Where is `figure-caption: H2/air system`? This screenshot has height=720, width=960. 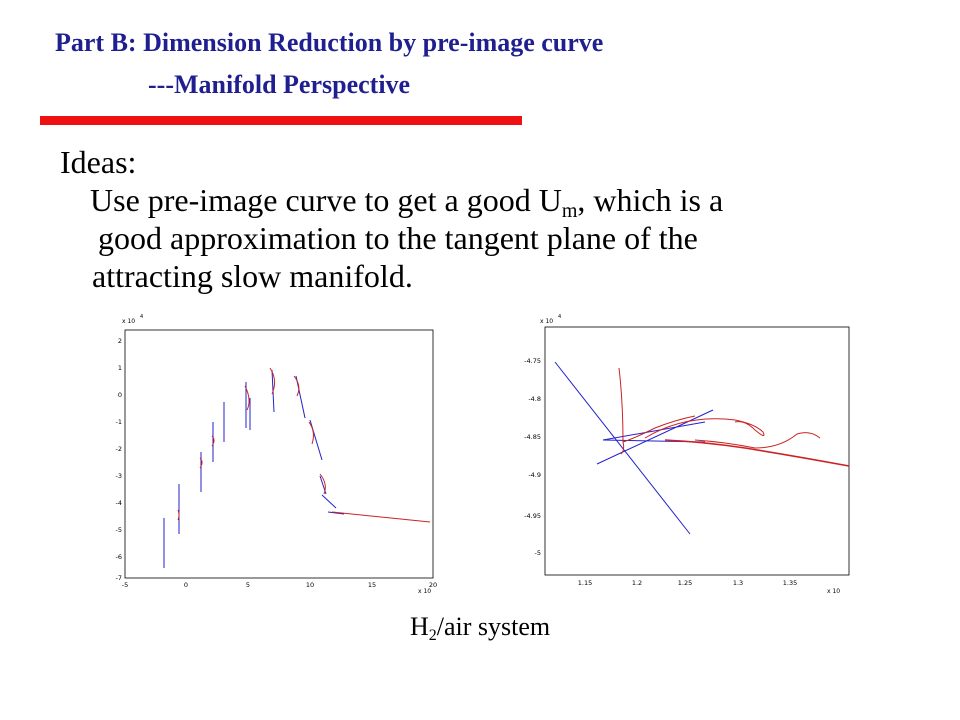 figure-caption: H2/air system is located at coordinates (480, 628).